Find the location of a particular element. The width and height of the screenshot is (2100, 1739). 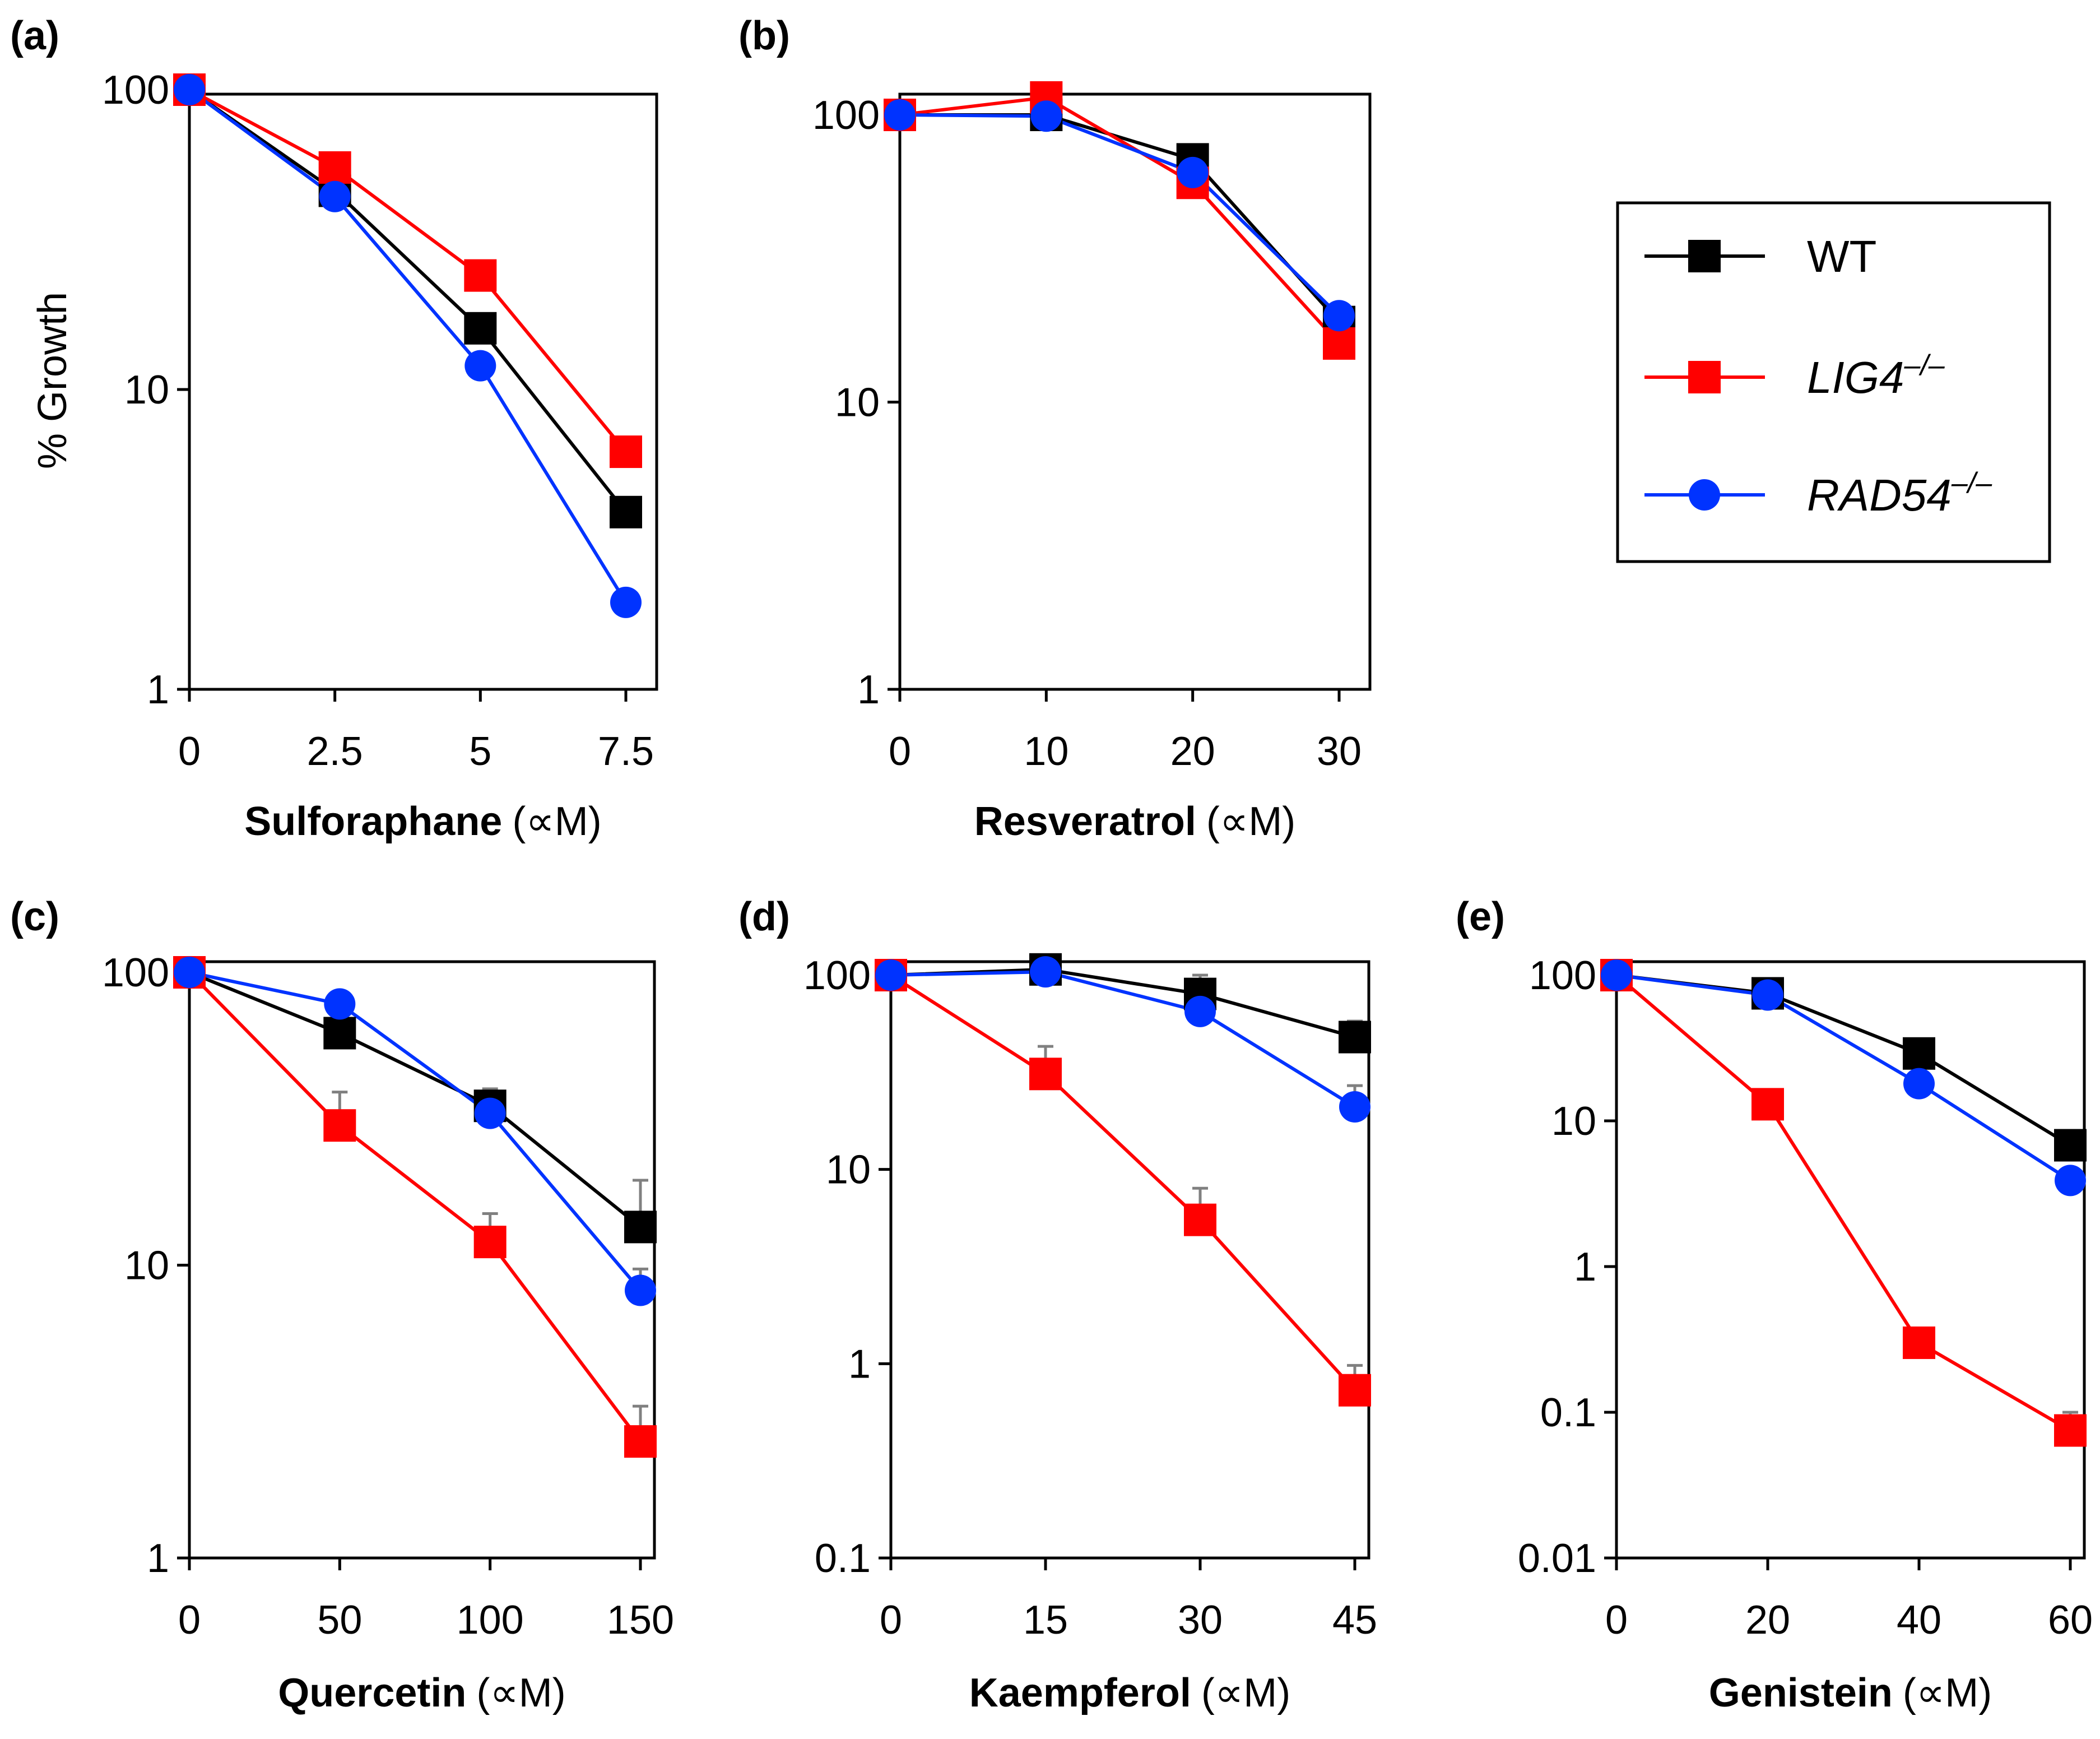

panel-d: 0.1 1 10 100 0 15 30 45 (d) Kaempferol (∝M) is located at coordinates (1057, 1304).